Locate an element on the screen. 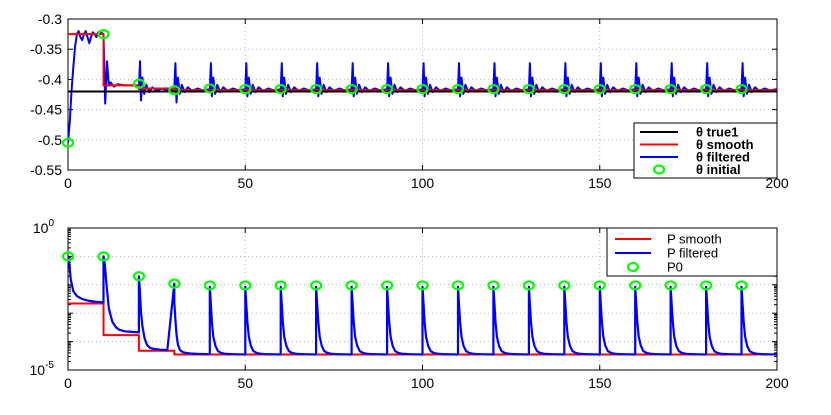 The width and height of the screenshot is (831, 415). legend-label-smooth: P smooth is located at coordinates (694, 239).